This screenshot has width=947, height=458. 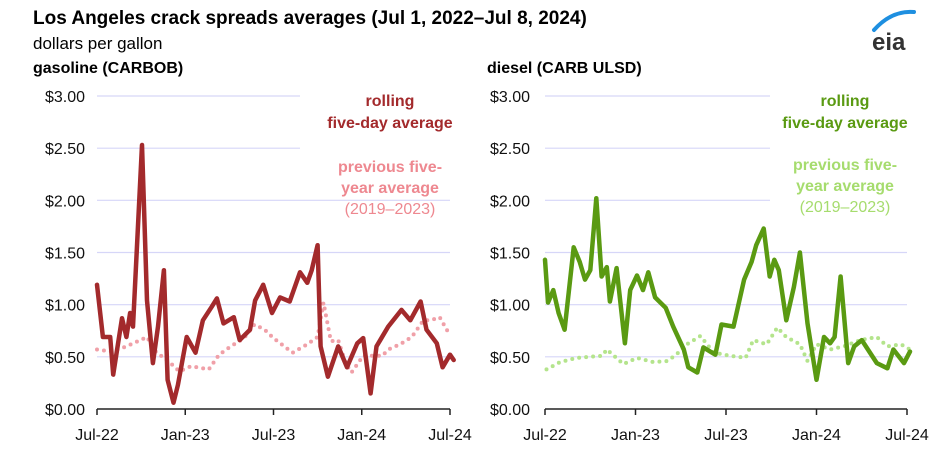 What do you see at coordinates (65, 410) in the screenshot?
I see `gasoline-y-tick-label: $0.00` at bounding box center [65, 410].